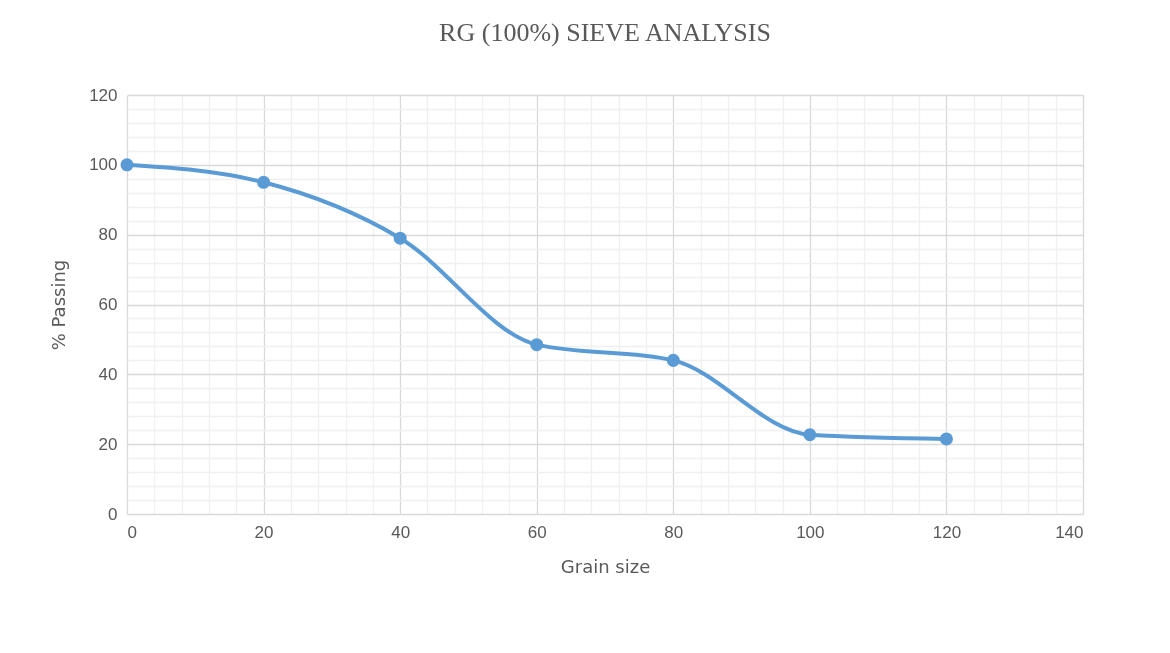  I want to click on y-tick-label: 0, so click(113, 514).